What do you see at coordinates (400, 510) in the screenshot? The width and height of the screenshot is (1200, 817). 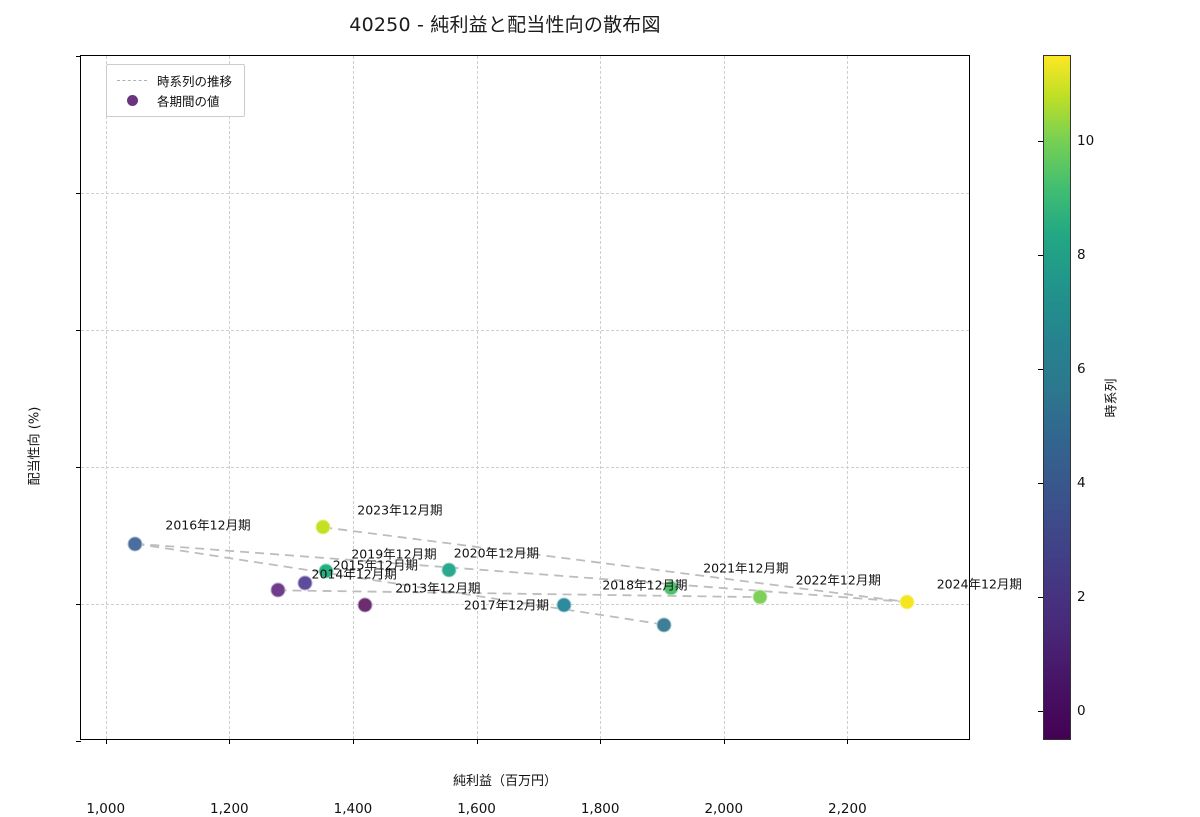 I see `data-point-label: 2023年12月期` at bounding box center [400, 510].